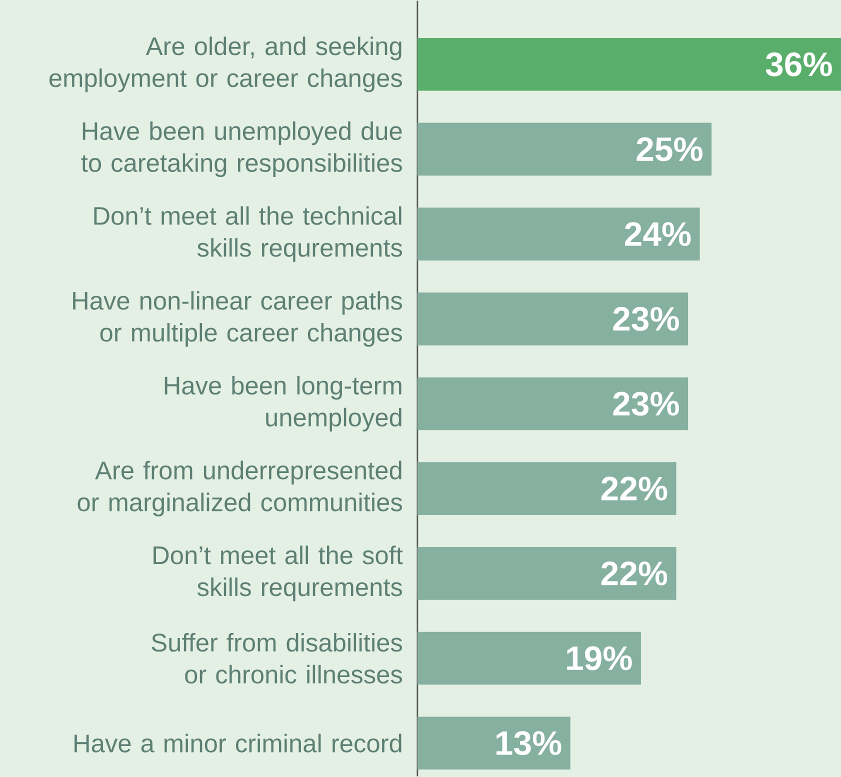 This screenshot has height=777, width=841. I want to click on y-tick-label: Have a minor criminal record, so click(238, 743).